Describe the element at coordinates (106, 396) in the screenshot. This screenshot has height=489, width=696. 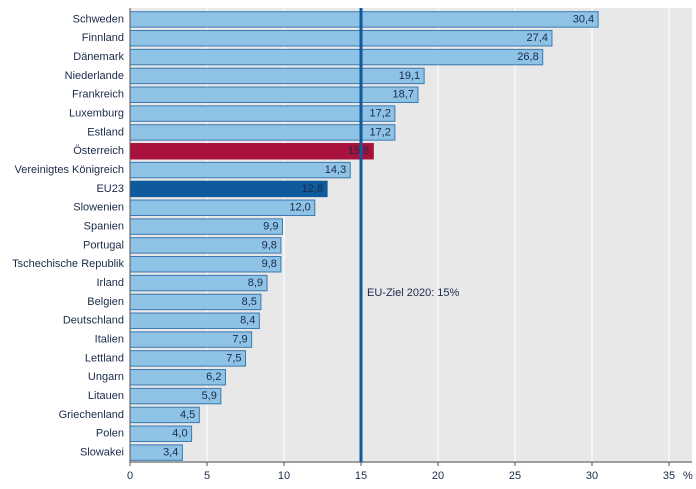
I see `category-label: Litauen` at that location.